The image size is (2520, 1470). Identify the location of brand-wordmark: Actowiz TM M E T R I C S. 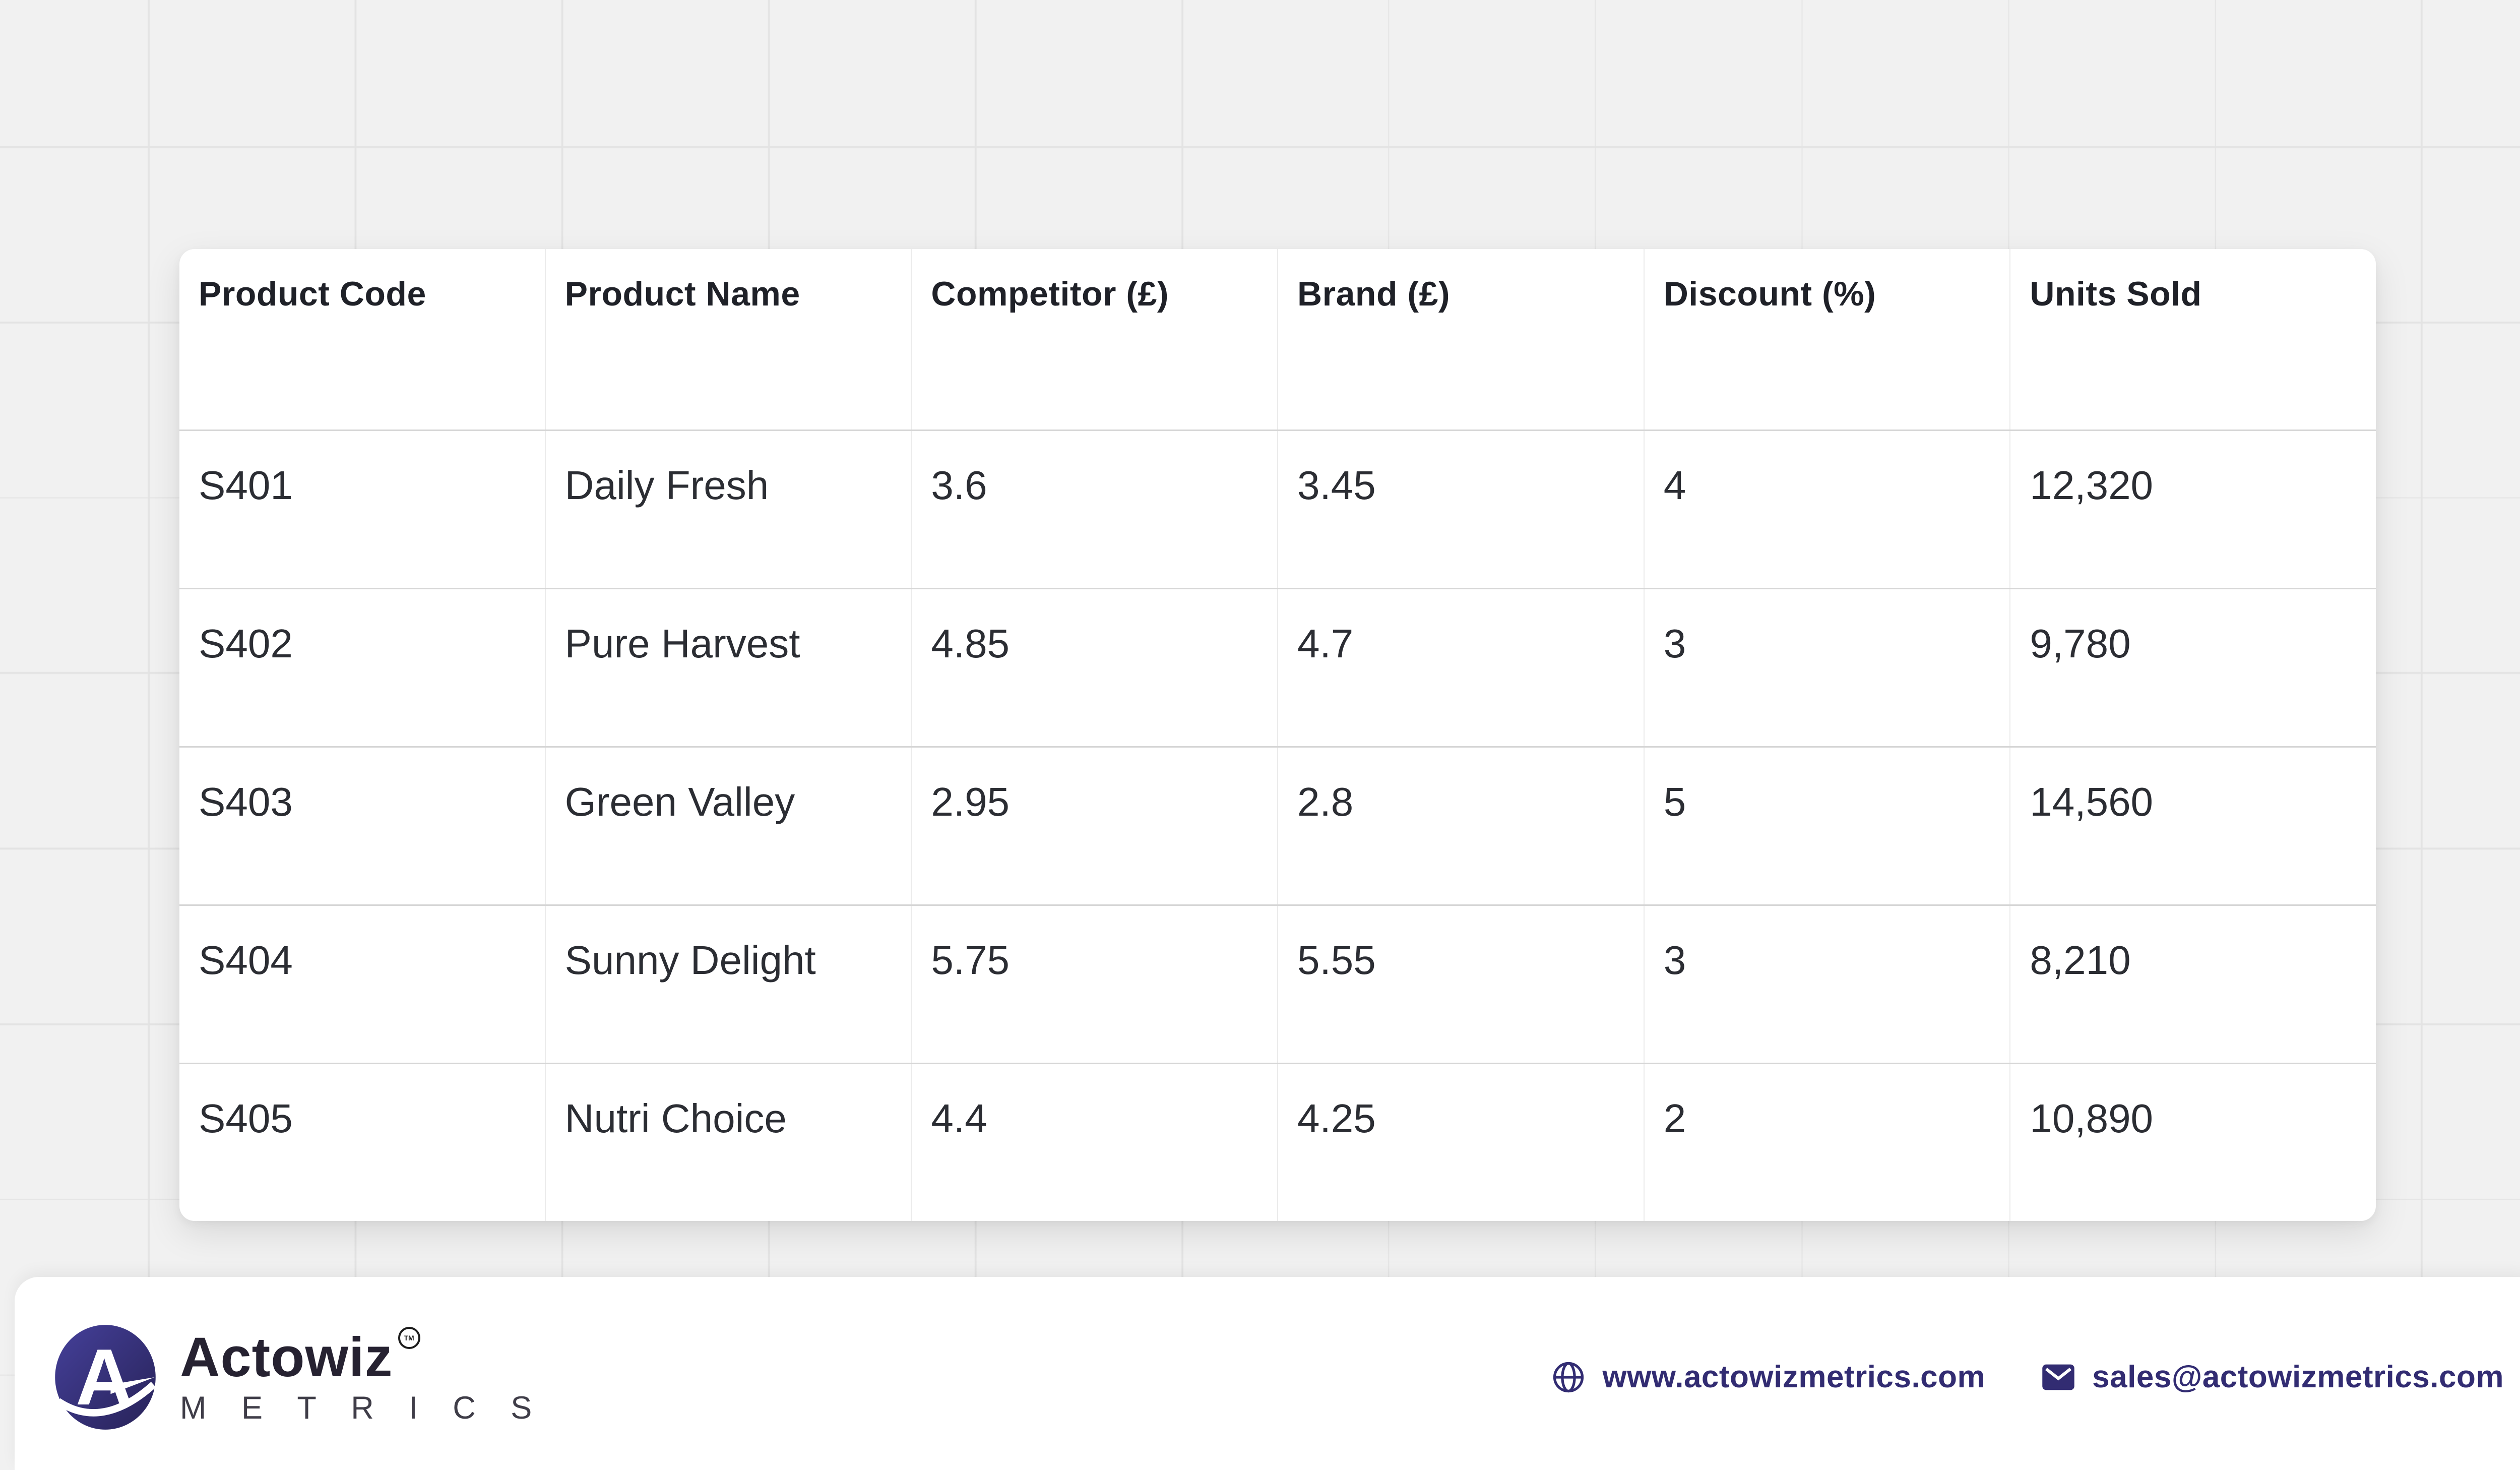
(363, 1376).